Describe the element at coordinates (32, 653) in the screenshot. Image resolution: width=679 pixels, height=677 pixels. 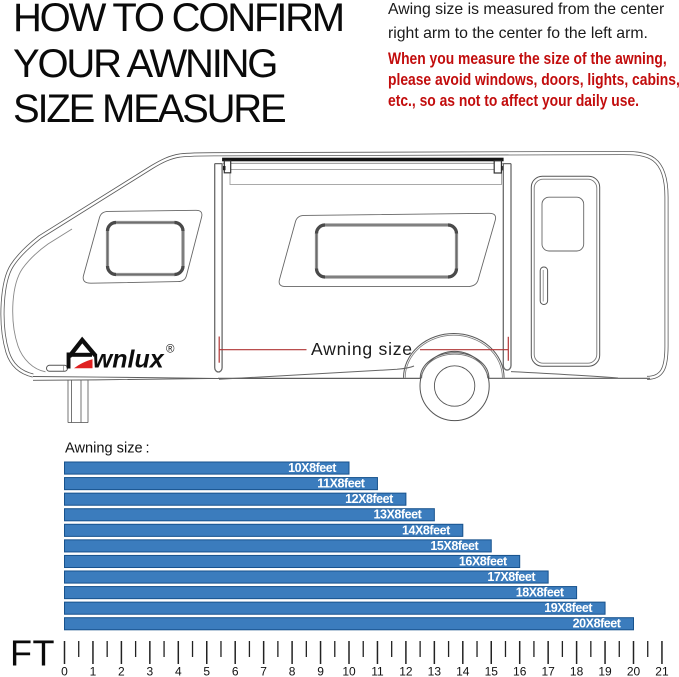
I see `svg-text: FT` at that location.